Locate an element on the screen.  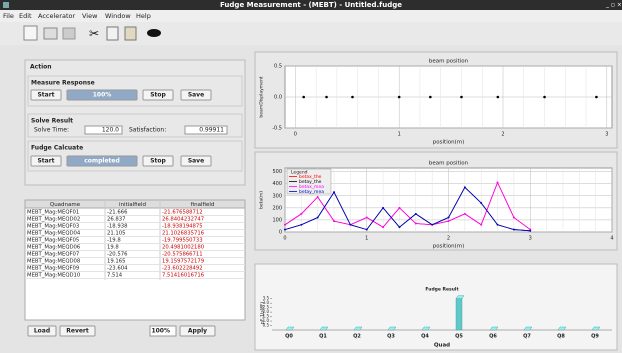
y-axis-label: beta(m) is located at coordinates (262, 200).